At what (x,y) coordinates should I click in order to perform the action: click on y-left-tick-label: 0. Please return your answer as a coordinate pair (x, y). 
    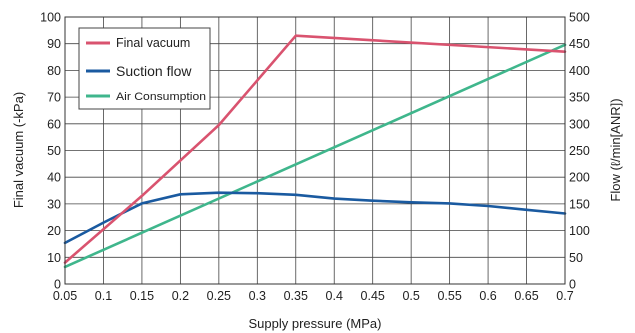
    Looking at the image, I should click on (57, 285).